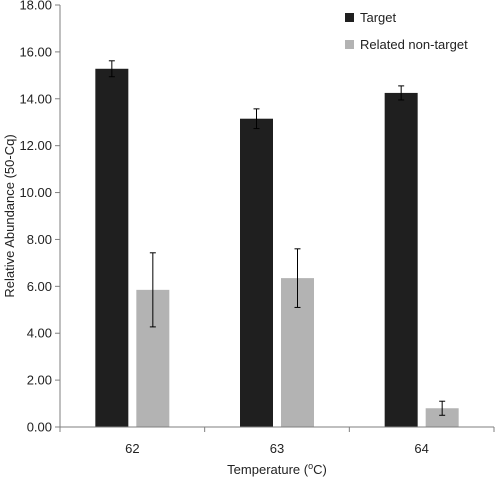  Describe the element at coordinates (35, 98) in the screenshot. I see `y-tick-label: 14.00` at that location.